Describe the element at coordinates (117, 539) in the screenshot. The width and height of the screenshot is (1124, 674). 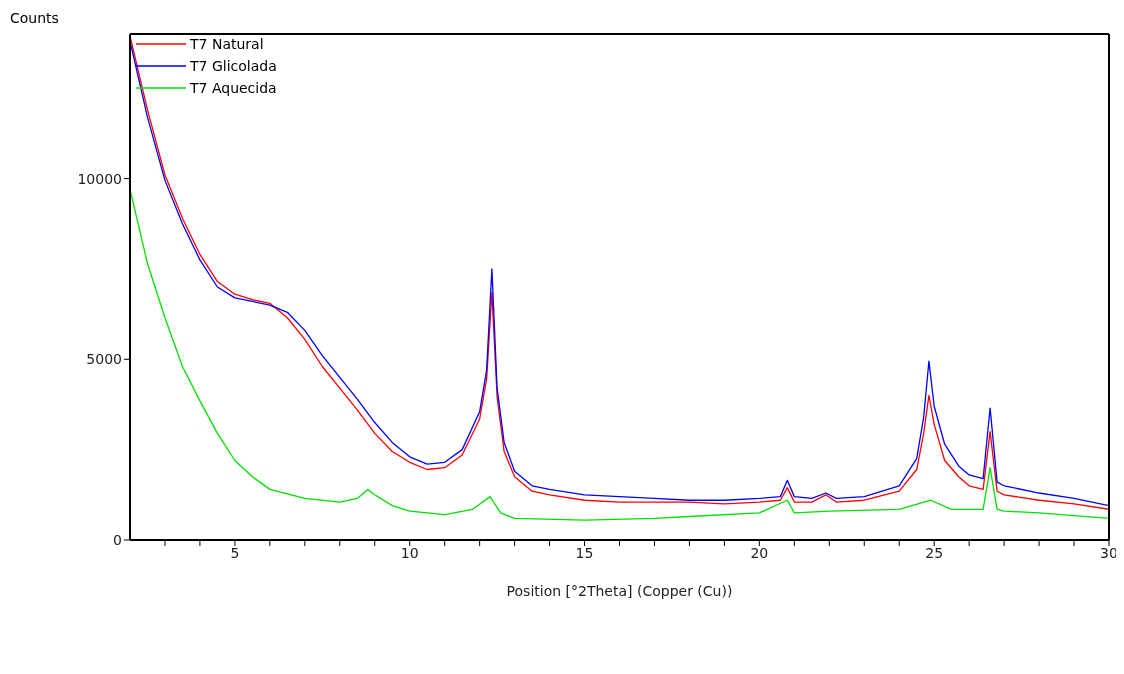
I see `y-tick-label: 0` at that location.